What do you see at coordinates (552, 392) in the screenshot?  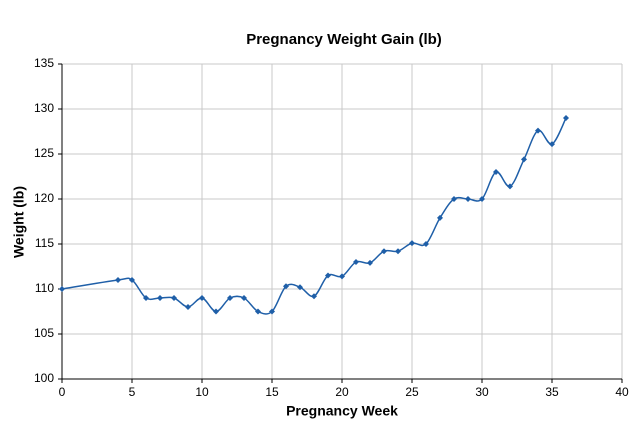 I see `x-tick-label: 35` at bounding box center [552, 392].